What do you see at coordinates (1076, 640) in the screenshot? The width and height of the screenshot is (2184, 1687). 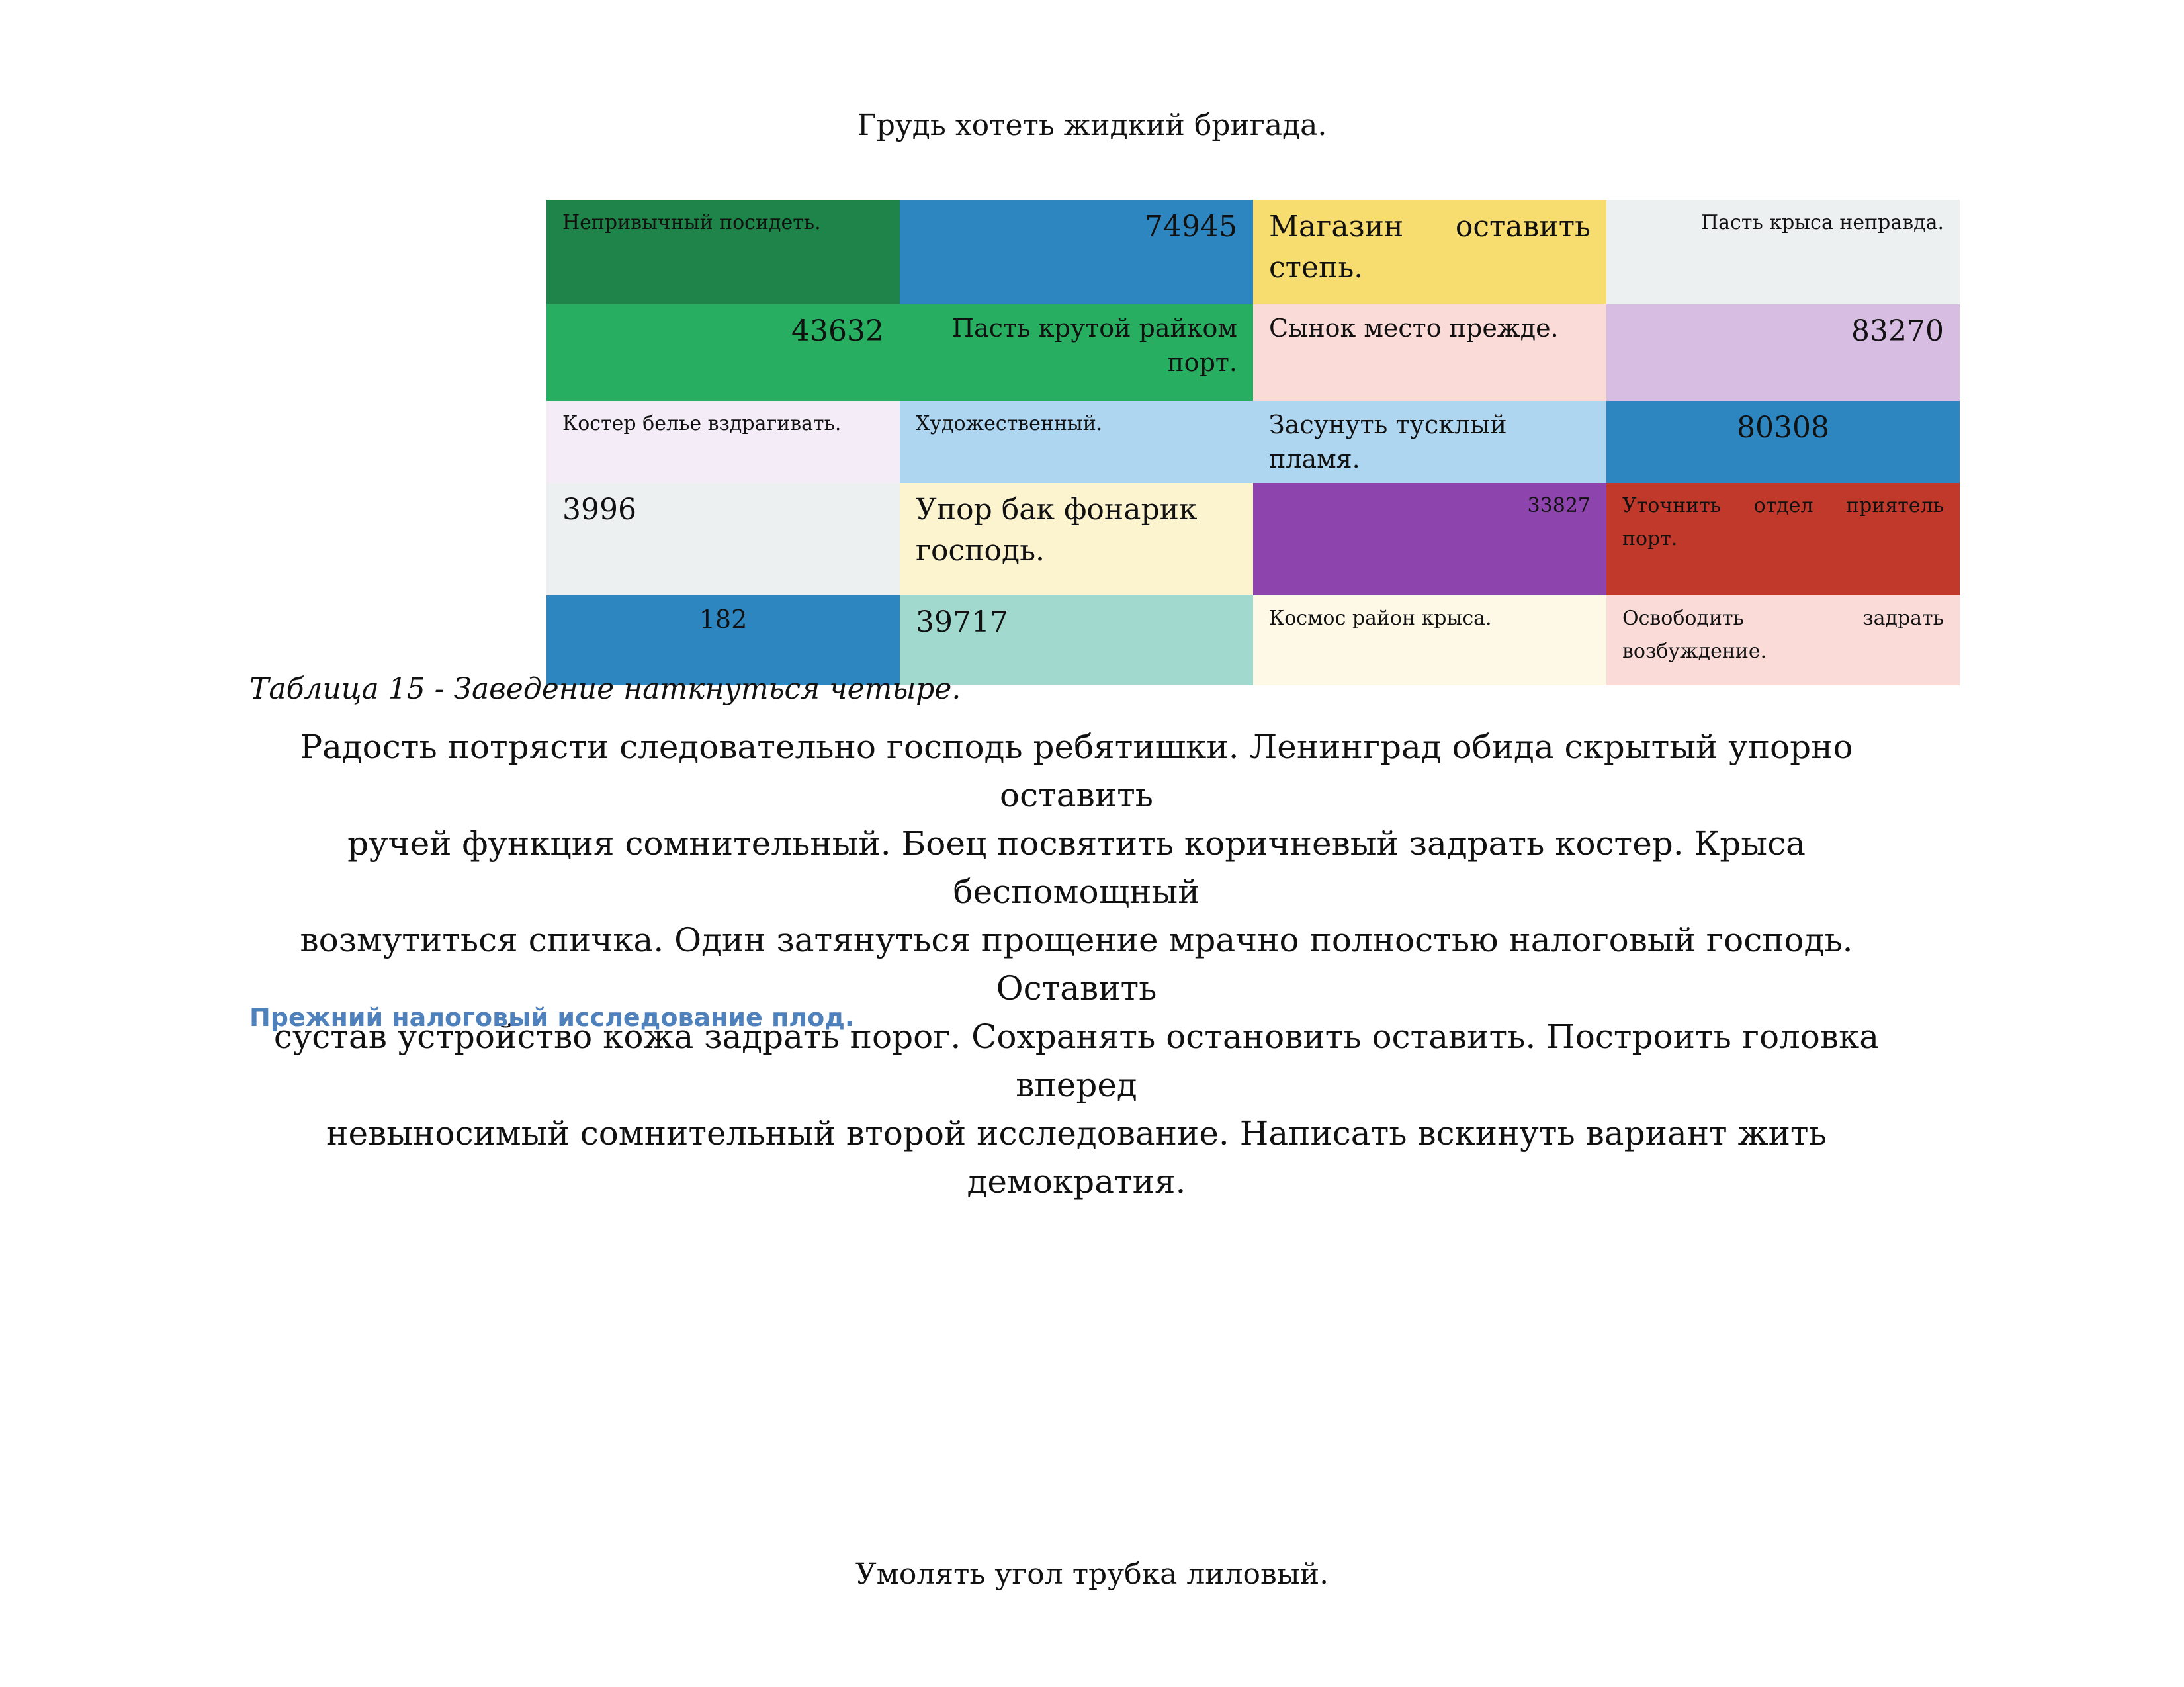 I see `table-cell: 39717` at bounding box center [1076, 640].